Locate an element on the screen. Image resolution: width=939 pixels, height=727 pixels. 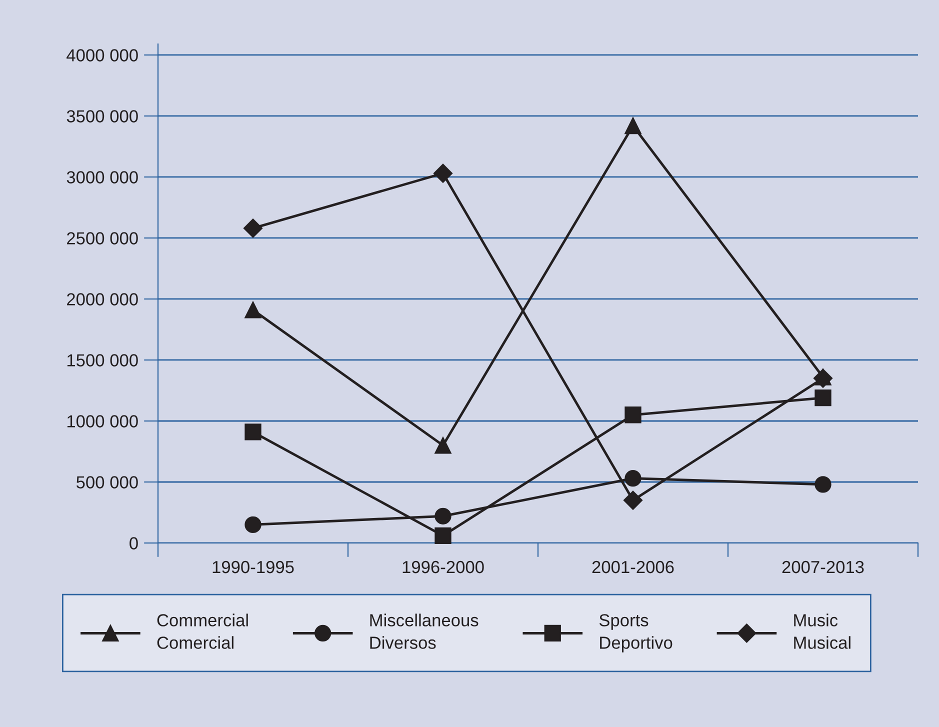
y-tick-label: 2000 000 is located at coordinates (102, 299).